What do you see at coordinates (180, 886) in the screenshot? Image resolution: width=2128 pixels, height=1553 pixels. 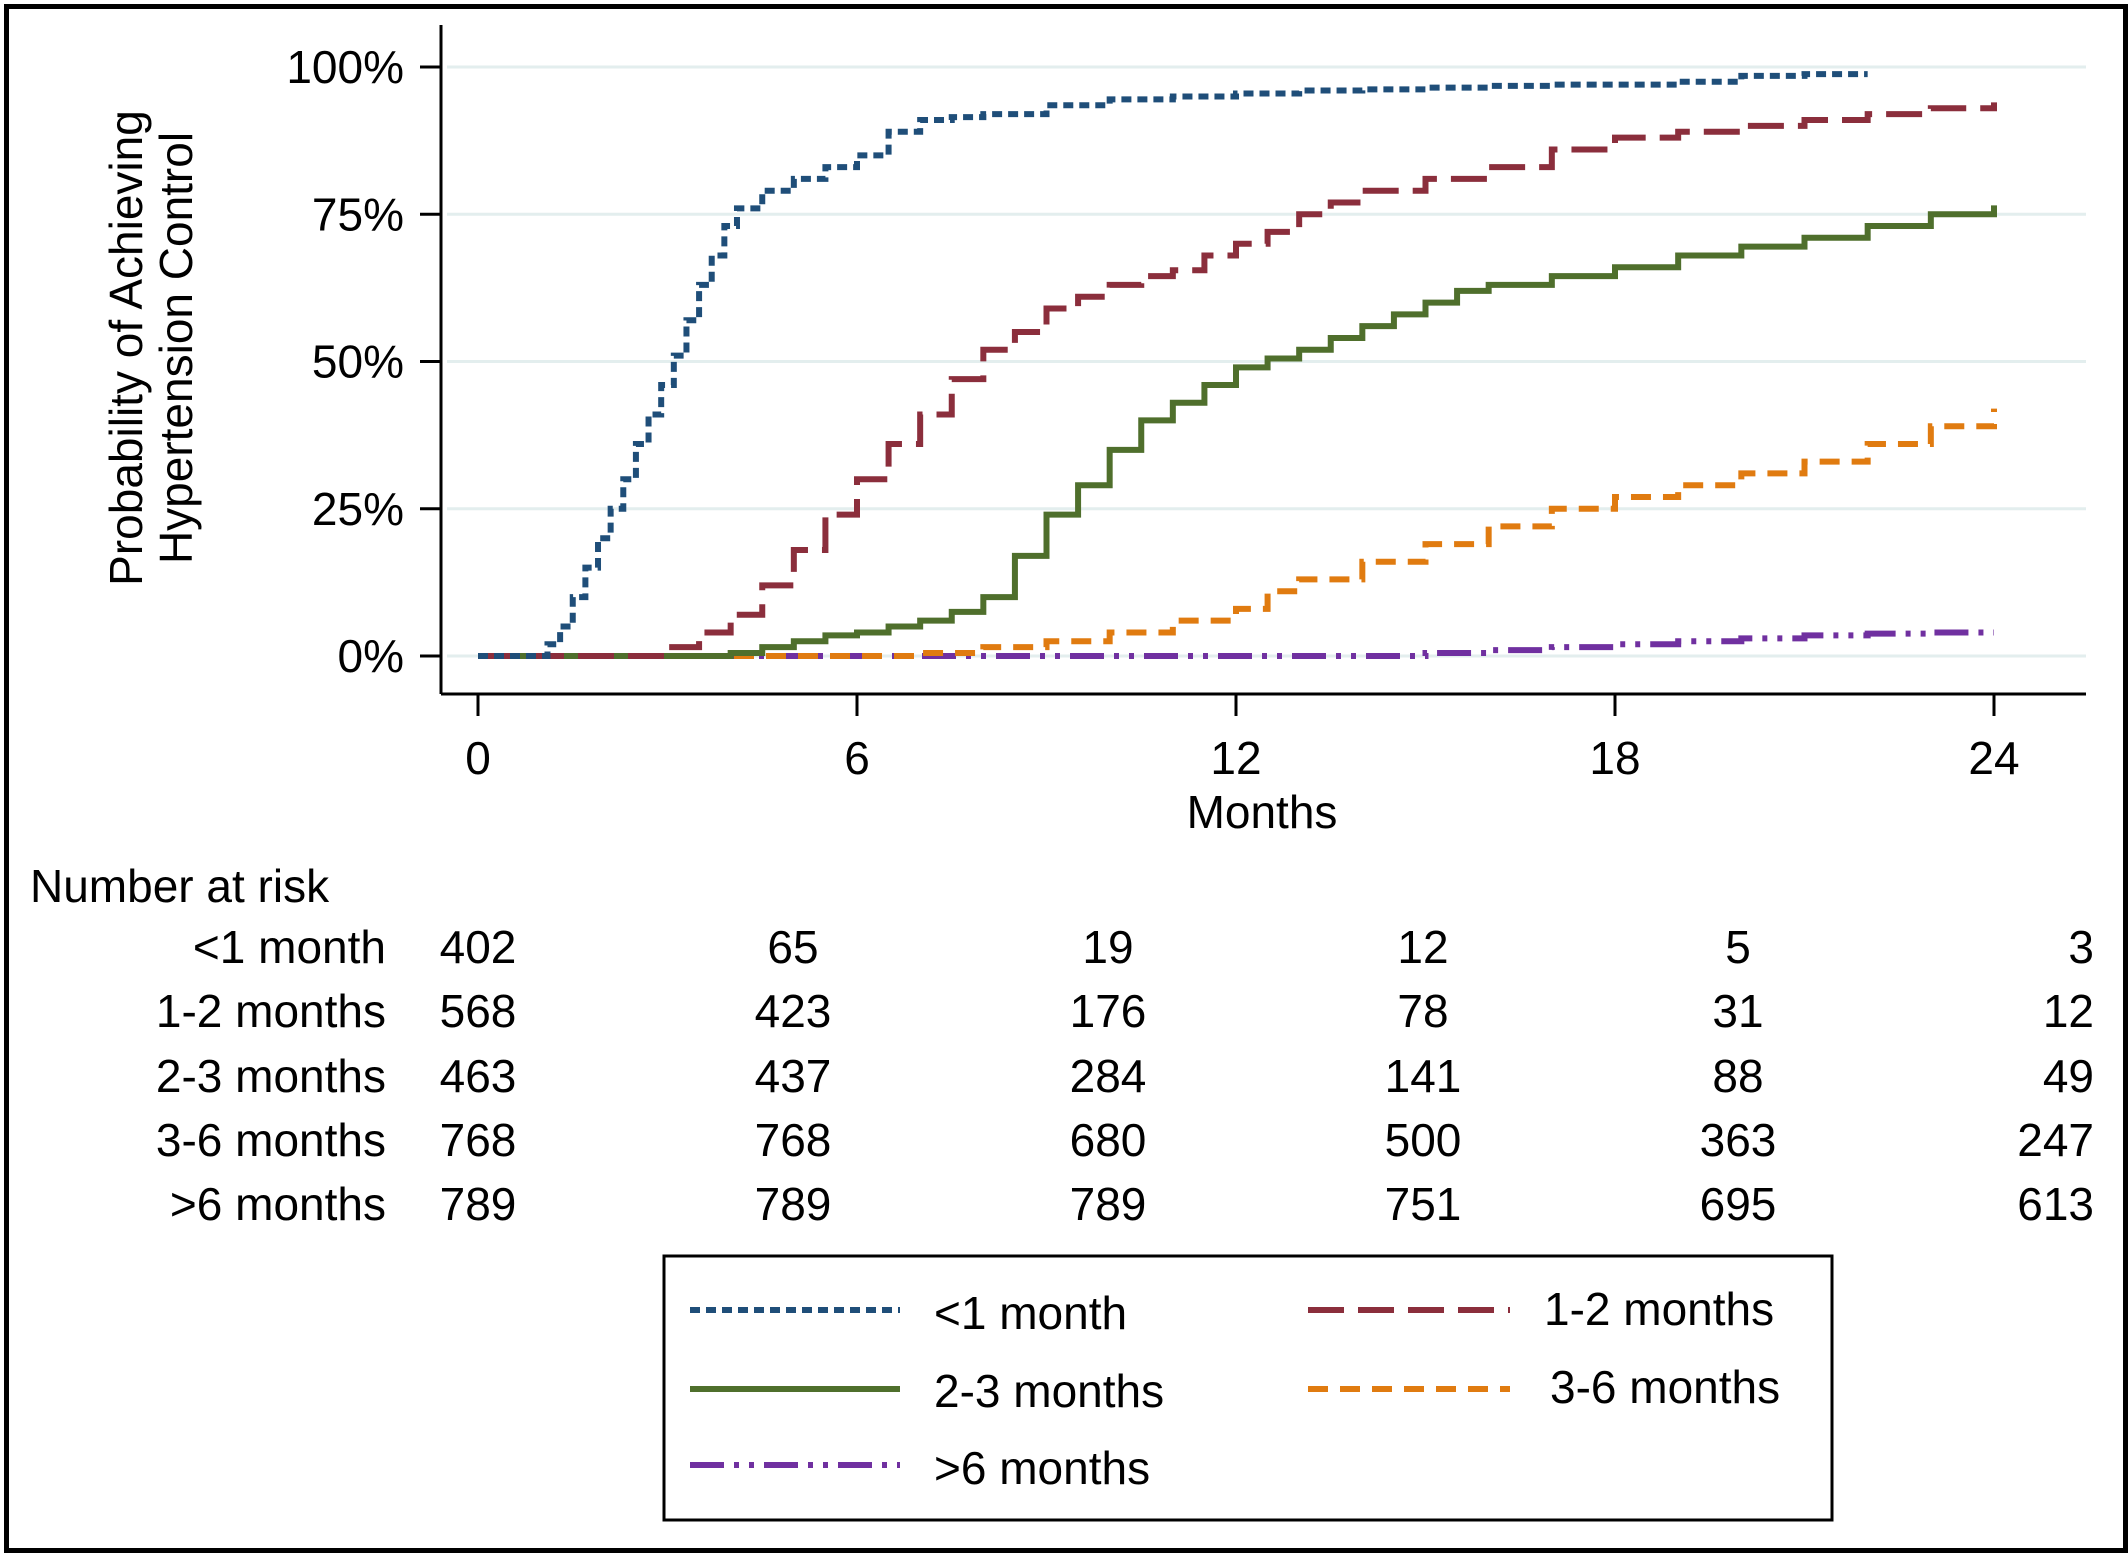 I see `risk-table-title: Number at risk` at bounding box center [180, 886].